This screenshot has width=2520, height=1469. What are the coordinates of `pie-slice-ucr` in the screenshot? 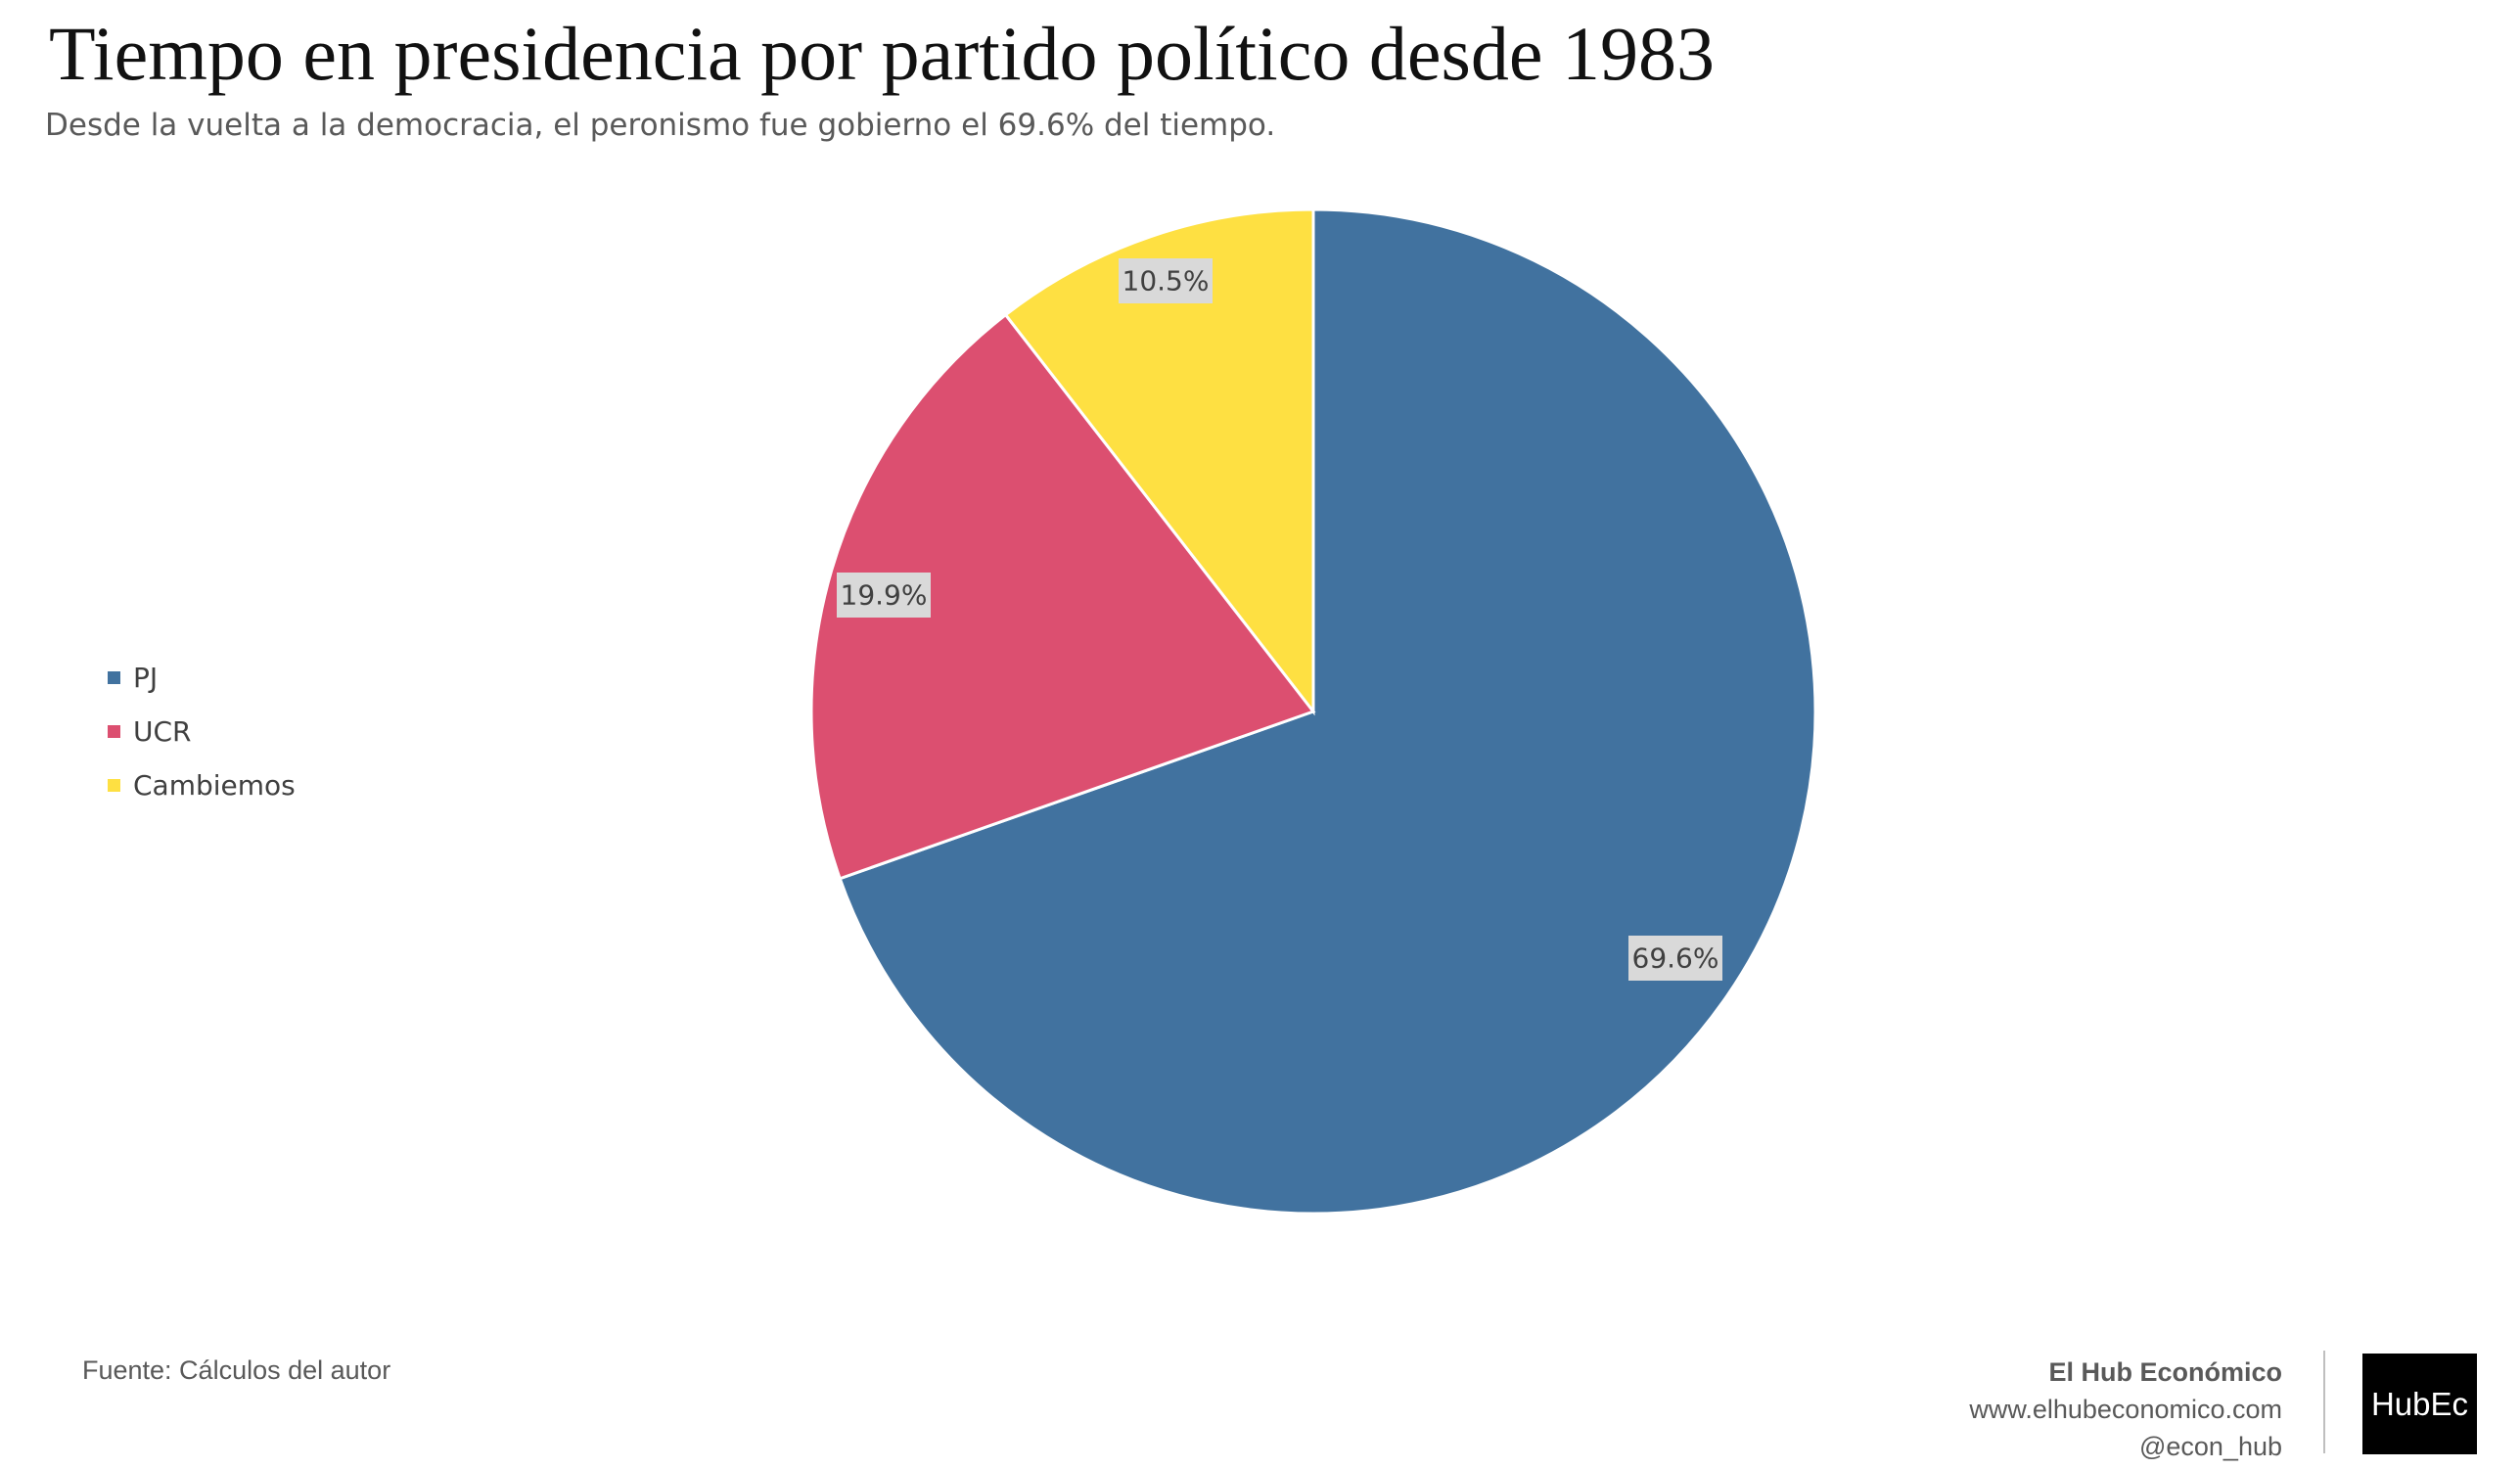 It's located at (1062, 596).